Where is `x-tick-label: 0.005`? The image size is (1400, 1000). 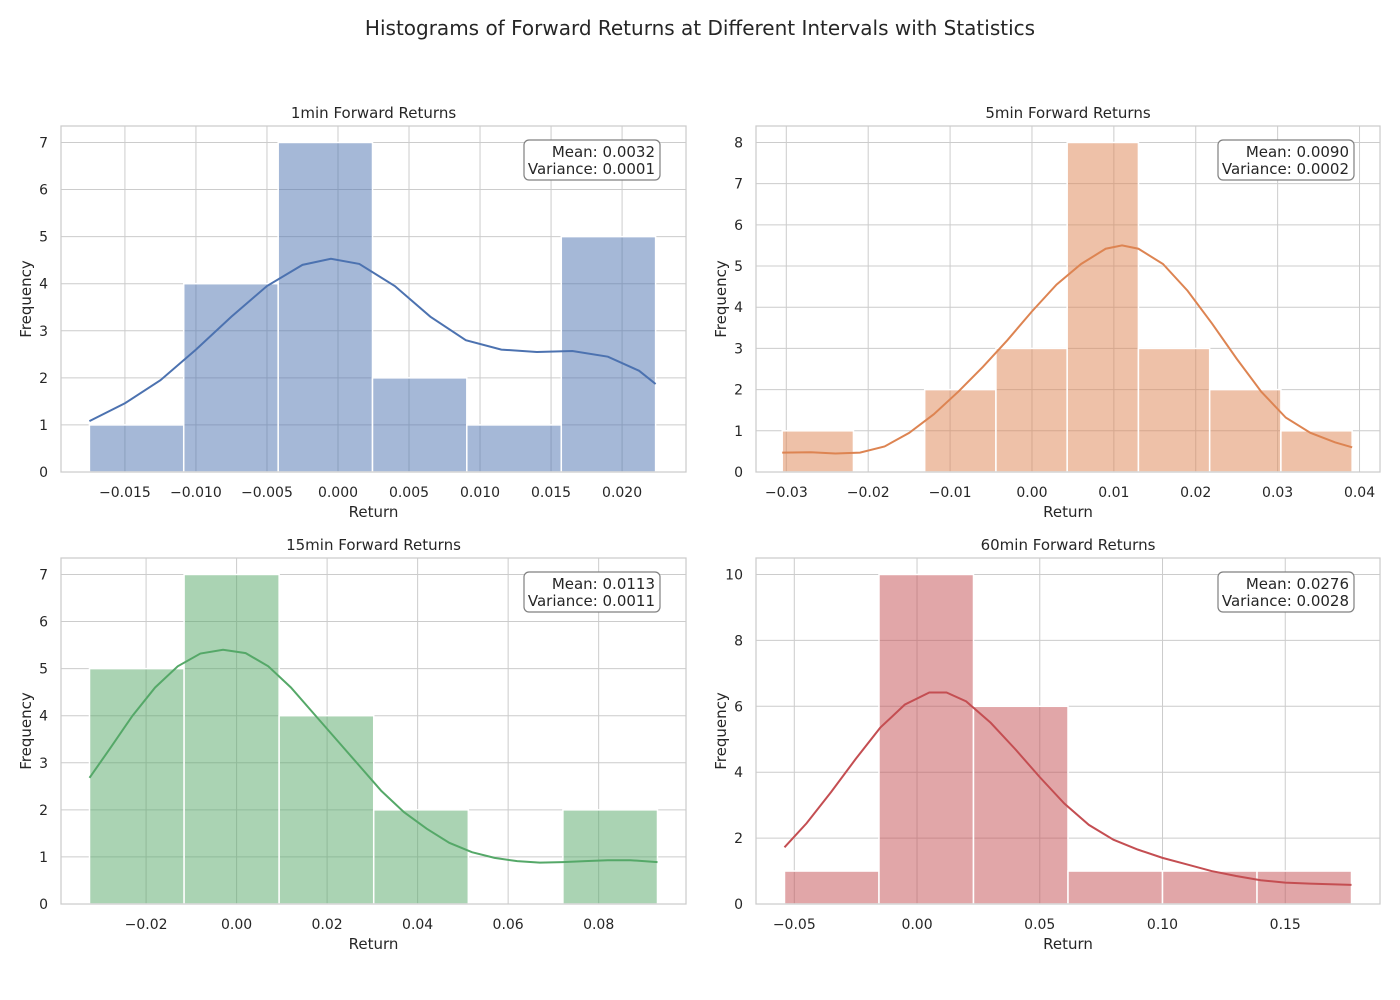
x-tick-label: 0.005 is located at coordinates (409, 493).